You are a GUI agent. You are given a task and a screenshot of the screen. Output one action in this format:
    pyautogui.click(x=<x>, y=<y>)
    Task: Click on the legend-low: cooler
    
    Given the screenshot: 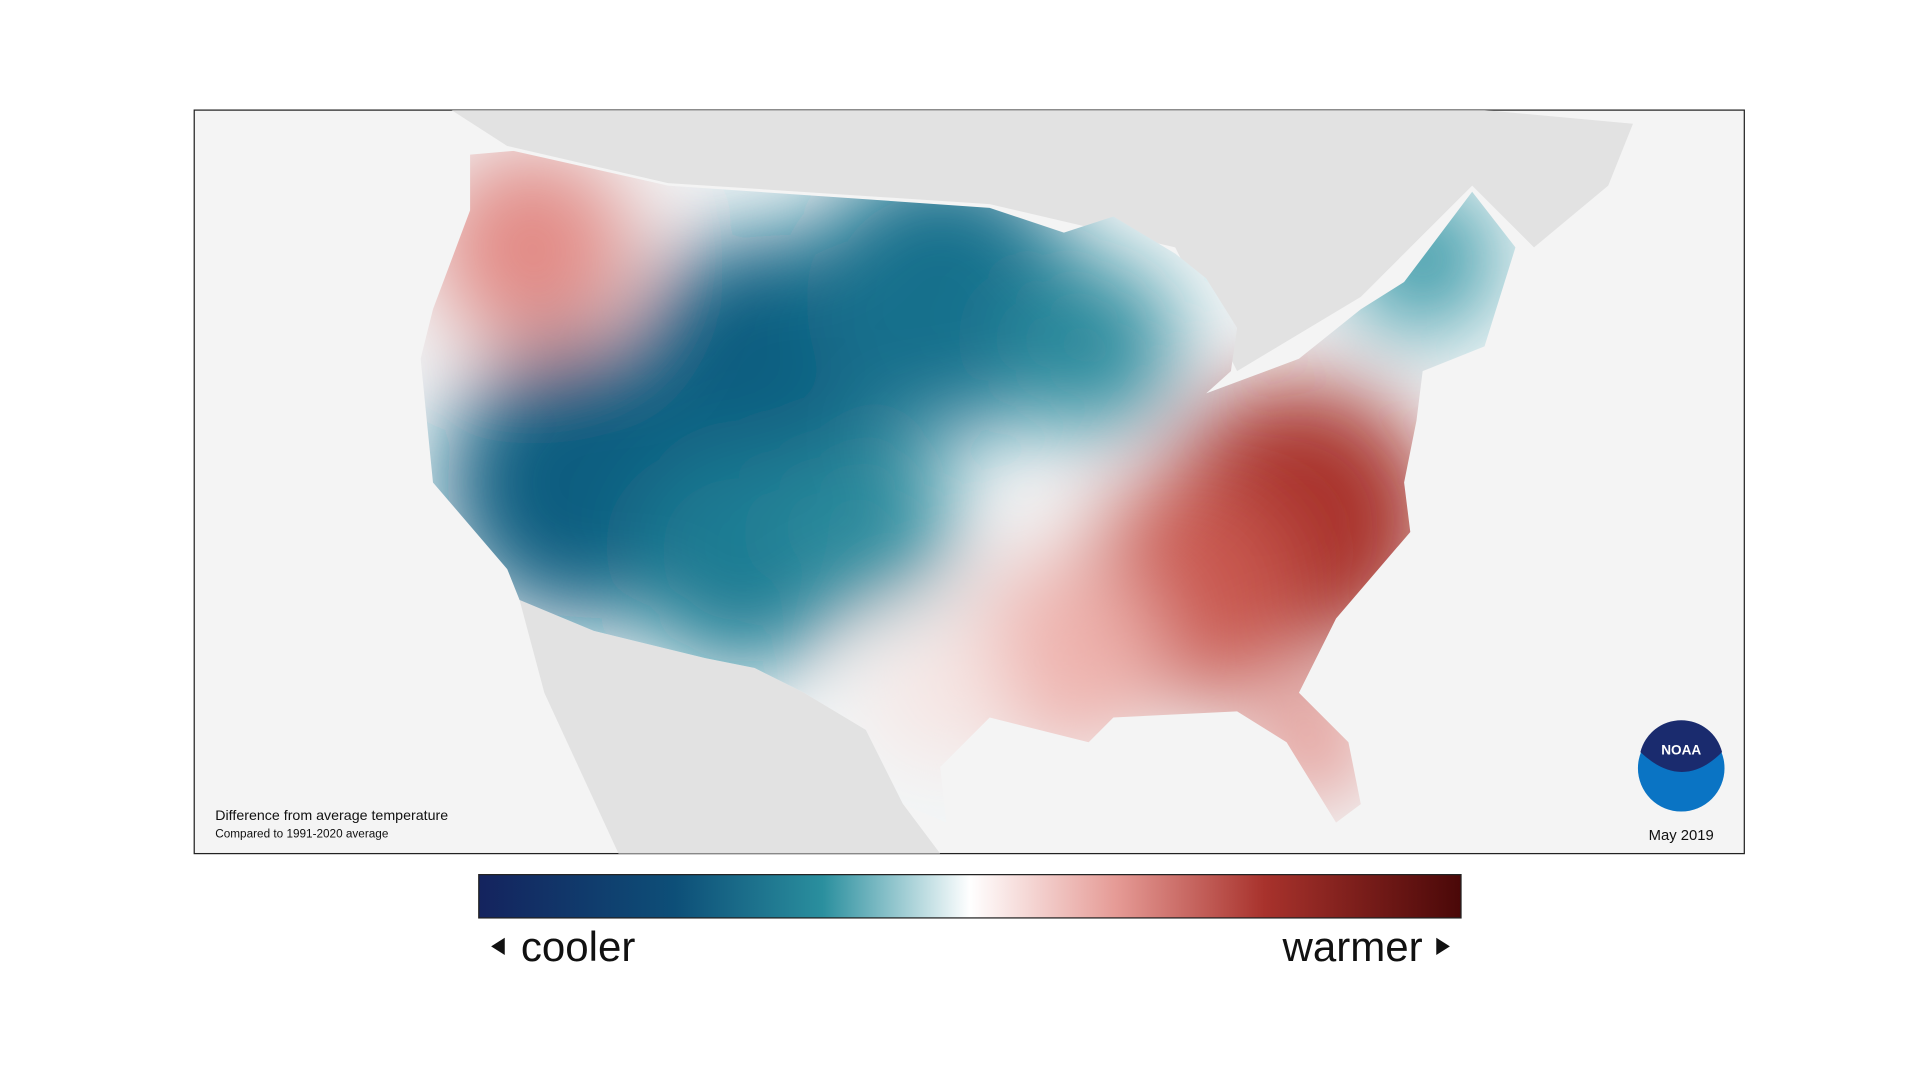 What is the action you would take?
    pyautogui.click(x=578, y=946)
    